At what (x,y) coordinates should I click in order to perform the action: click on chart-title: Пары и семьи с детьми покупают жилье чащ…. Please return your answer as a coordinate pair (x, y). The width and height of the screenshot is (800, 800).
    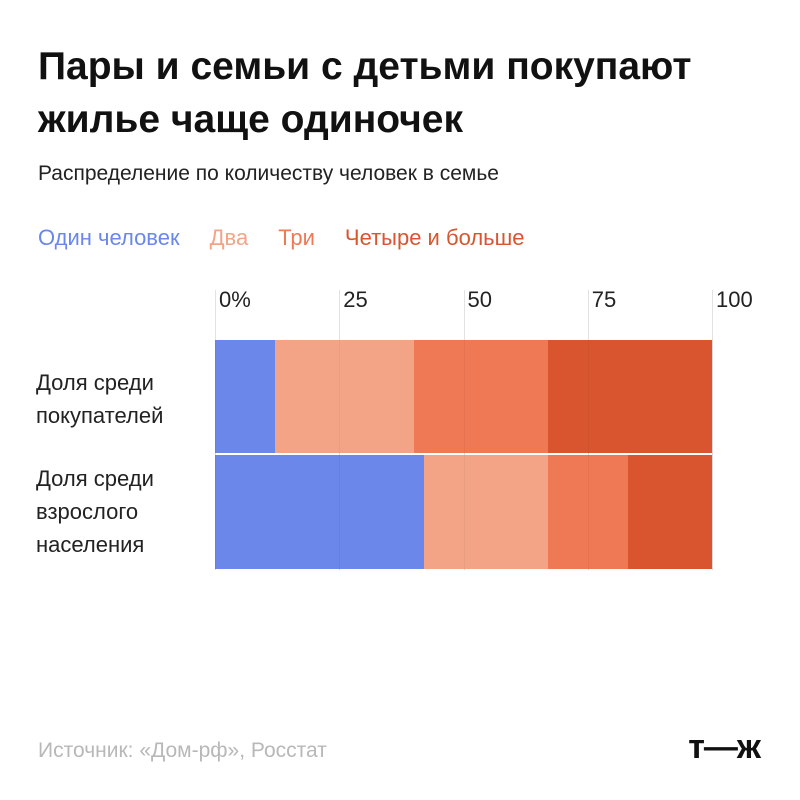
    Looking at the image, I should click on (365, 93).